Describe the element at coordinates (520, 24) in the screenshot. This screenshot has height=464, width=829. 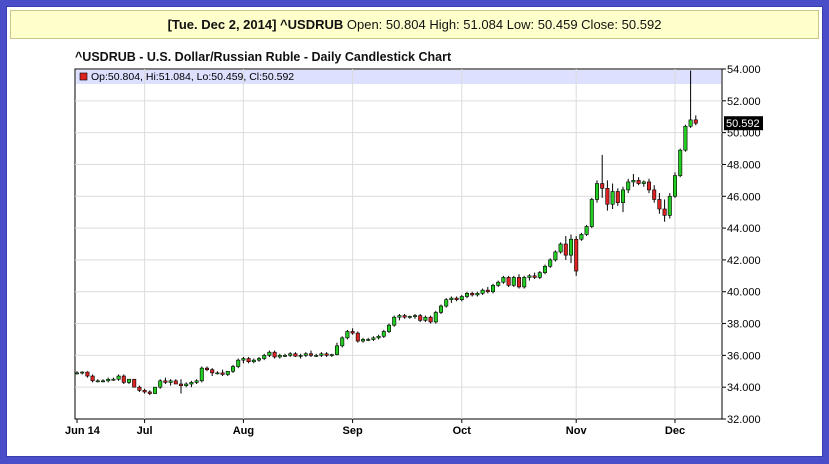
I see `low-label: Low:` at that location.